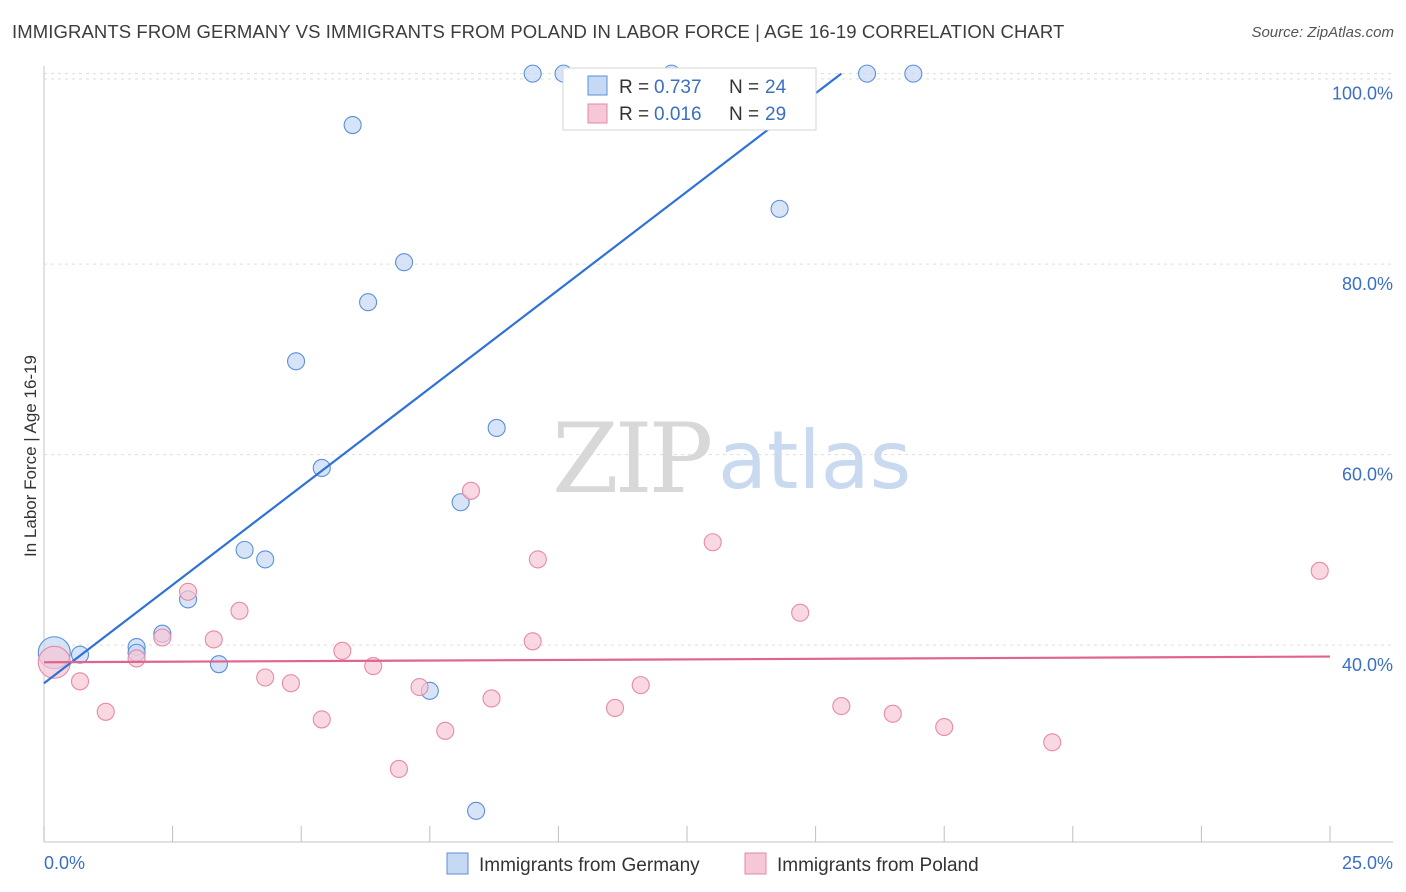 The width and height of the screenshot is (1406, 892). I want to click on series-legend-swatch-germany, so click(457, 863).